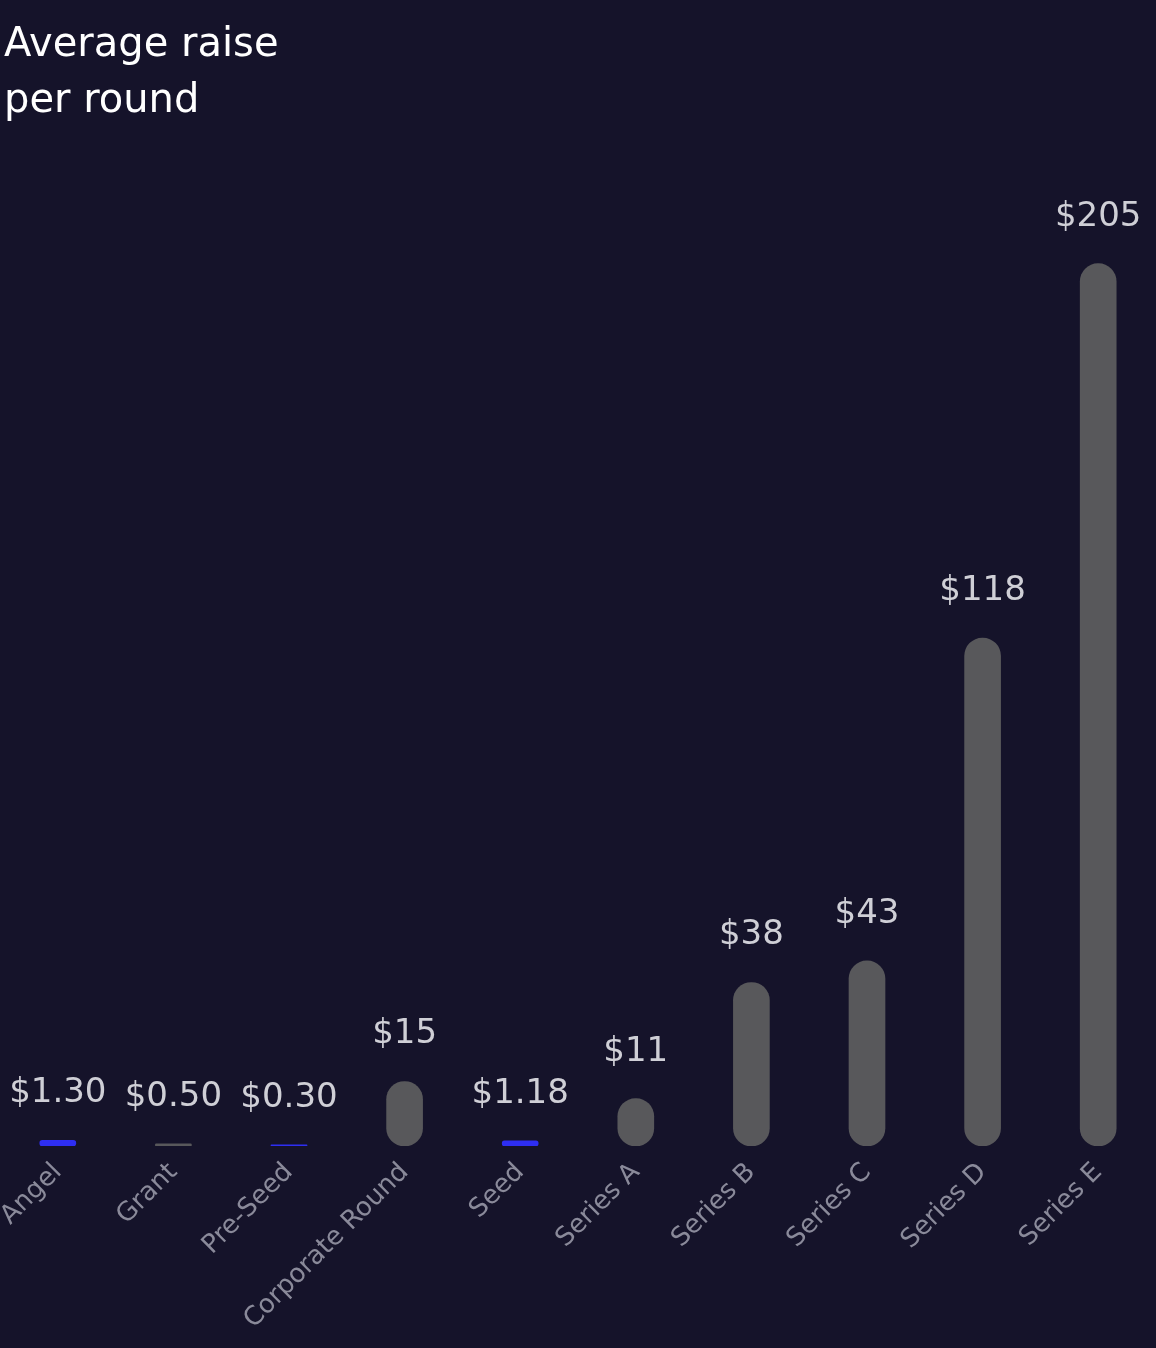 This screenshot has height=1348, width=1156. What do you see at coordinates (520, 1090) in the screenshot?
I see `data-label: $1.18` at bounding box center [520, 1090].